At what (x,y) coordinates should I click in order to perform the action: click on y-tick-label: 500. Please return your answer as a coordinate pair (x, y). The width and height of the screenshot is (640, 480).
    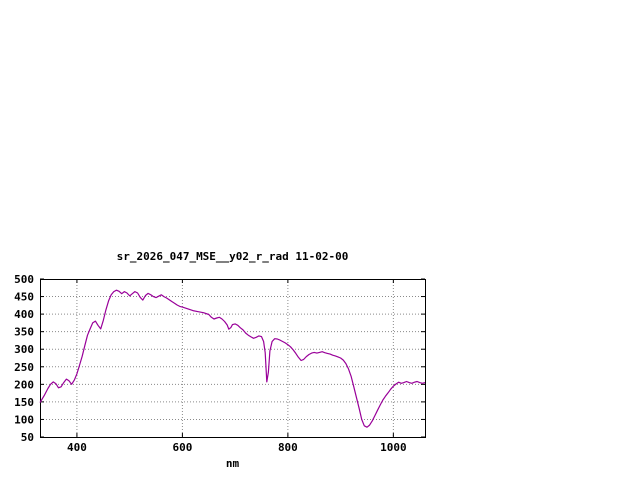
    Looking at the image, I should click on (24, 279).